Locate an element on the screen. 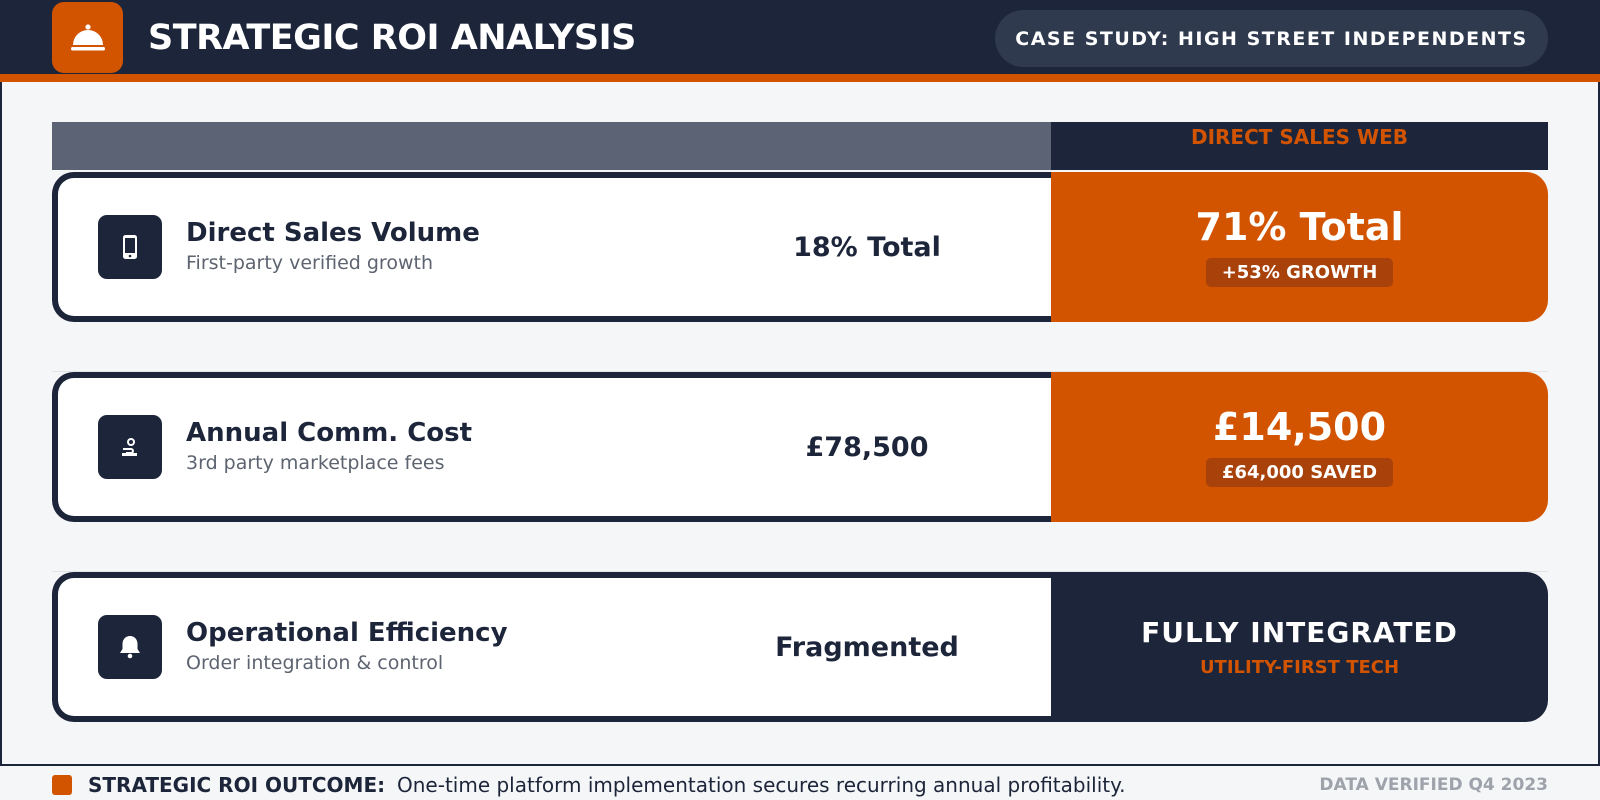 The width and height of the screenshot is (1600, 800). direct-sales-cell: £14,500 £64,000 SAVED is located at coordinates (1299, 447).